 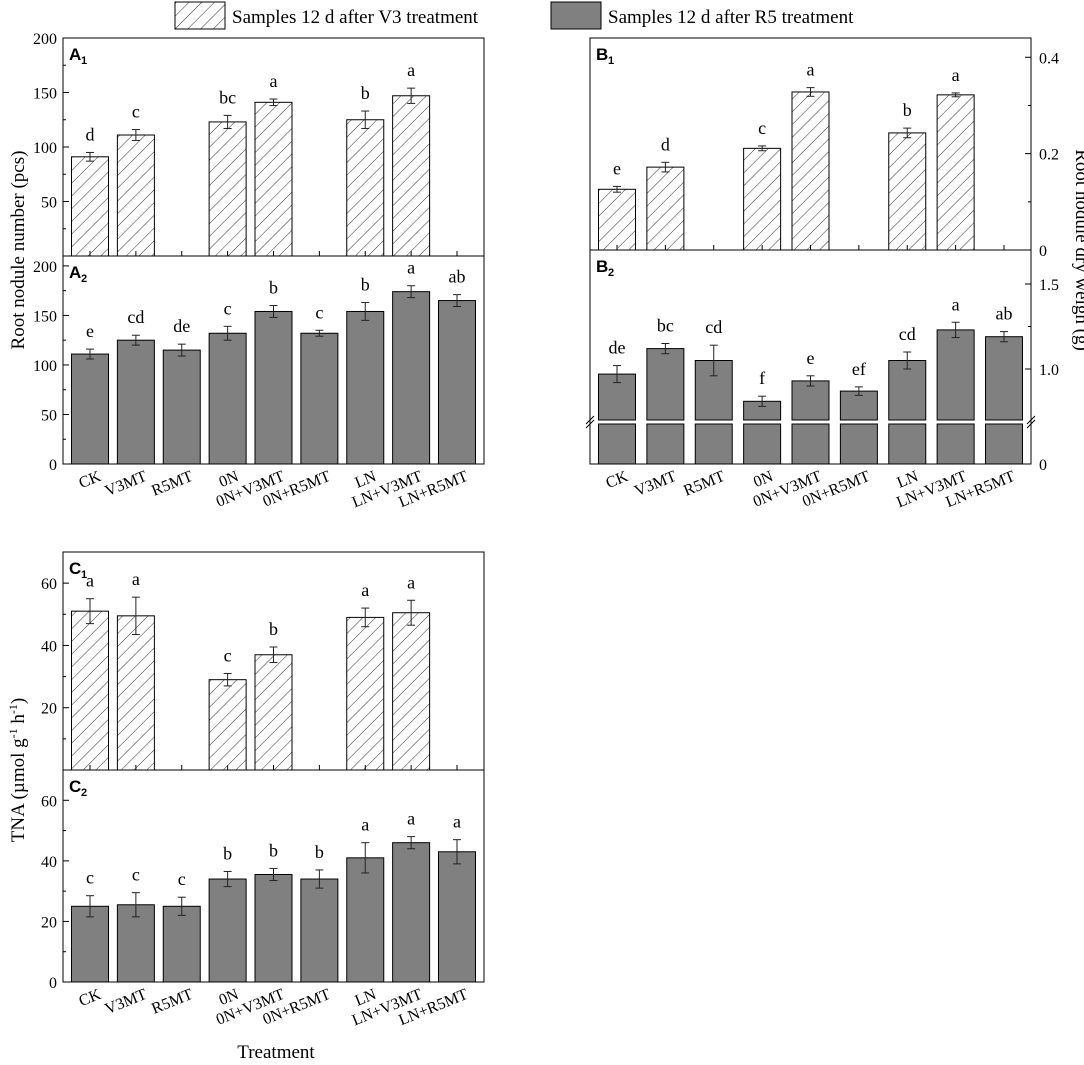 I want to click on significance-letter: ef, so click(x=859, y=369).